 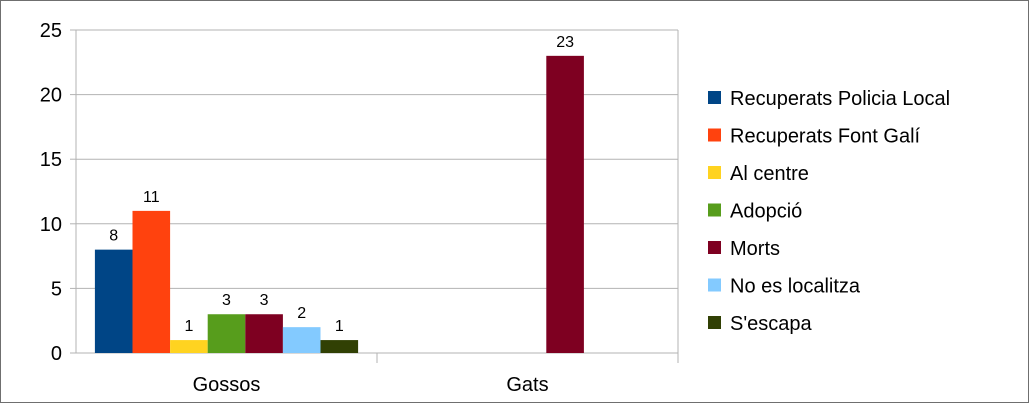 What do you see at coordinates (113, 236) in the screenshot?
I see `data-label: 8` at bounding box center [113, 236].